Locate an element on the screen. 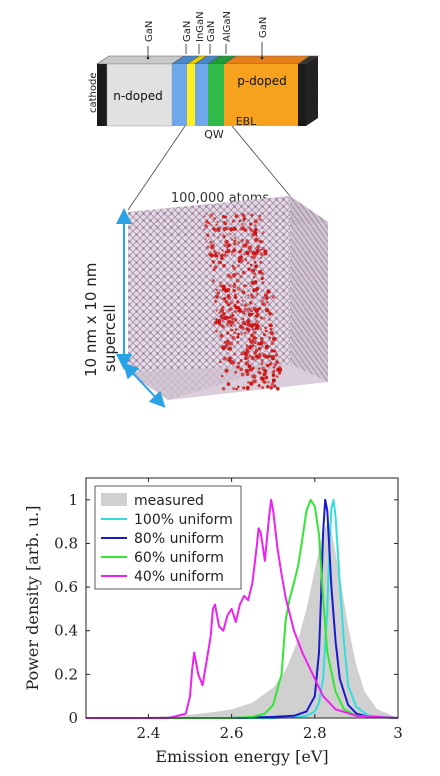 Image resolution: width=440 pixels, height=776 pixels. depth-arrow is located at coordinates (144, 385).